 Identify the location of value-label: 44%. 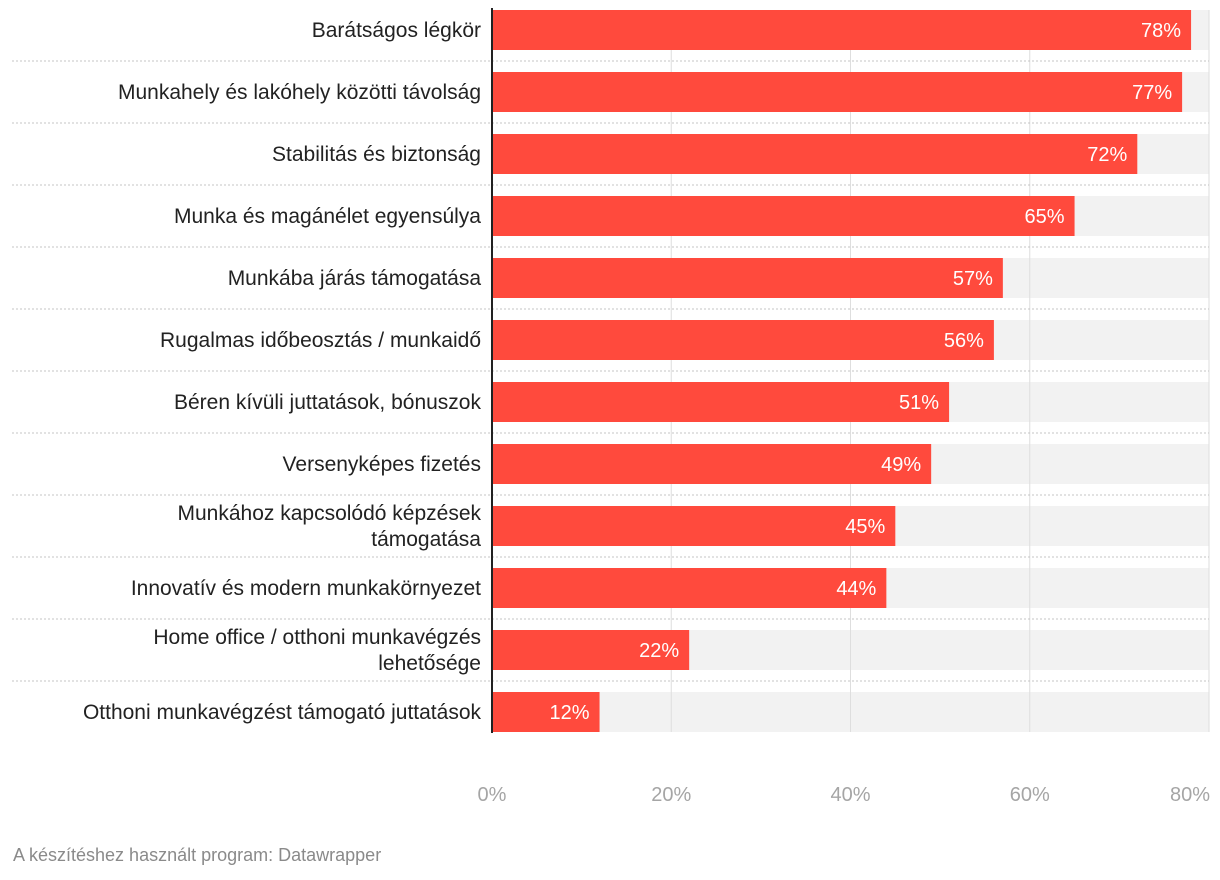
(856, 589).